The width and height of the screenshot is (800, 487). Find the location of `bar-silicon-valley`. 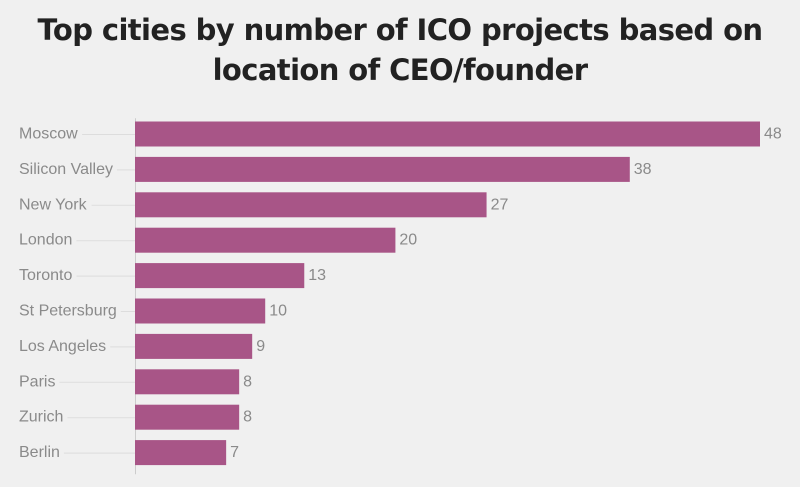

bar-silicon-valley is located at coordinates (382, 169).